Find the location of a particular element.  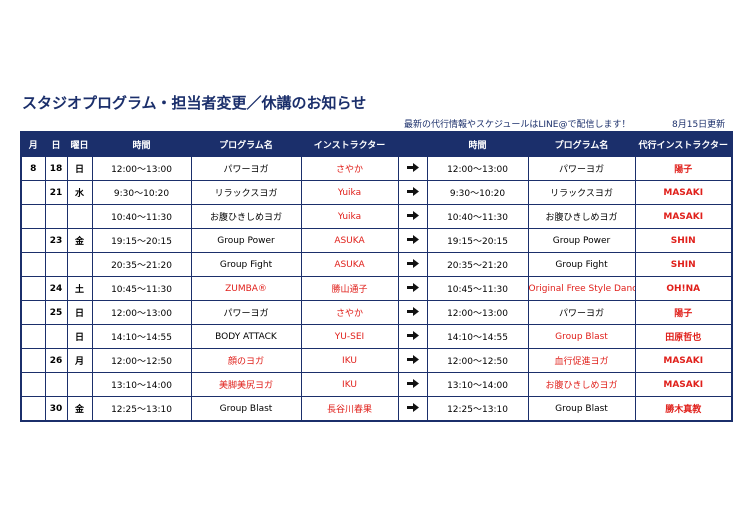

table-cell: ZUMBA® is located at coordinates (246, 288).